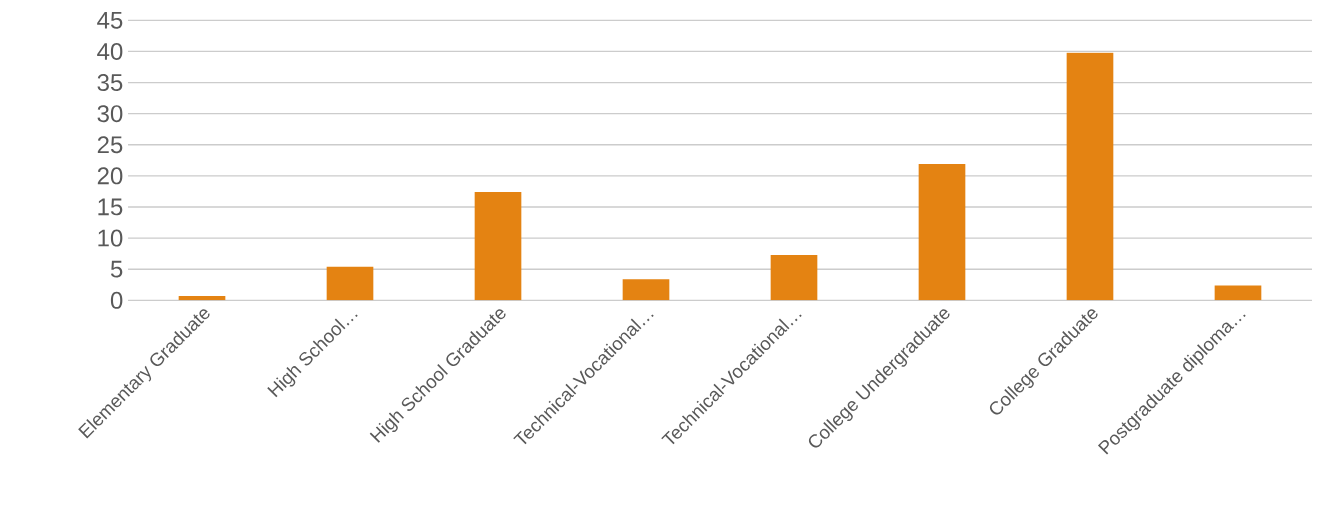 This screenshot has width=1322, height=527. What do you see at coordinates (110, 83) in the screenshot?
I see `y-tick-label: 35` at bounding box center [110, 83].